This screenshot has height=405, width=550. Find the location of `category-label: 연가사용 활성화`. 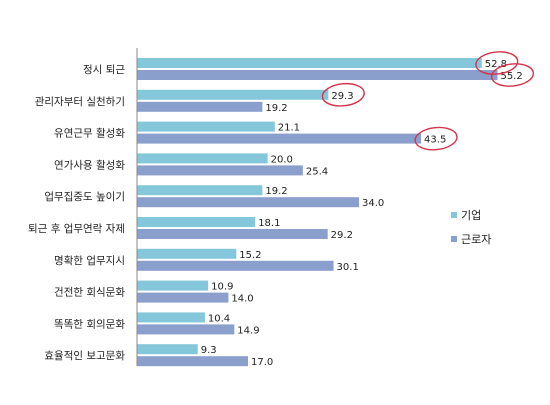

category-label: 연가사용 활성화 is located at coordinates (89, 164).